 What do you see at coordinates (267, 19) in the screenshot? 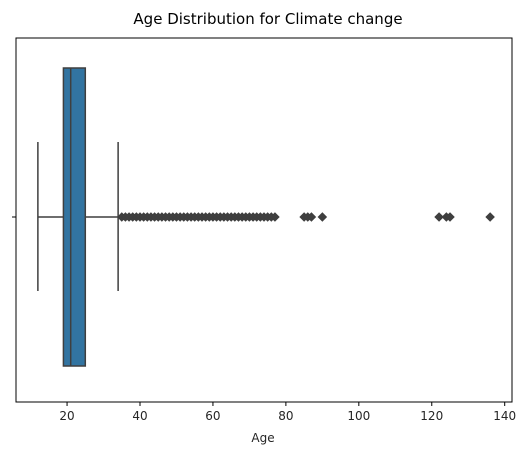
I see `chart-title: Age Distribution for Climate change` at bounding box center [267, 19].